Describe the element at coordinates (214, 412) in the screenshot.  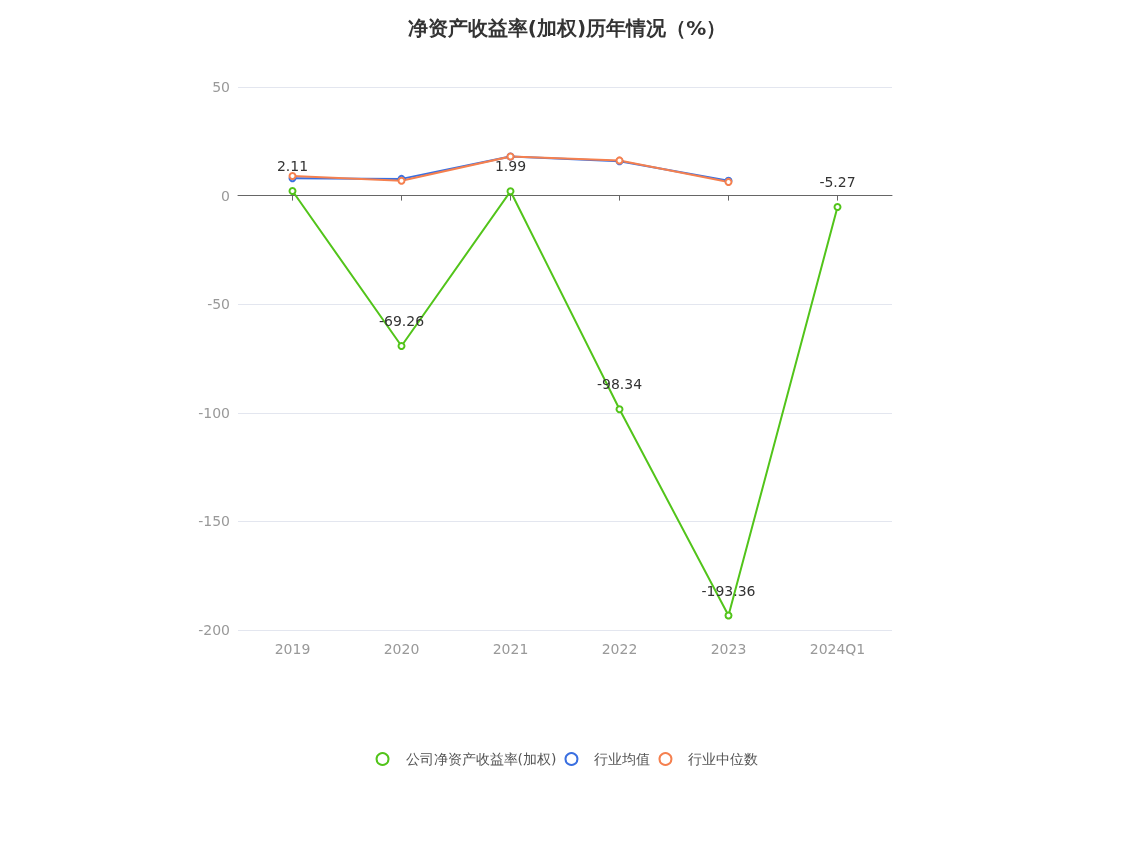
I see `y-tick-label: -100` at that location.